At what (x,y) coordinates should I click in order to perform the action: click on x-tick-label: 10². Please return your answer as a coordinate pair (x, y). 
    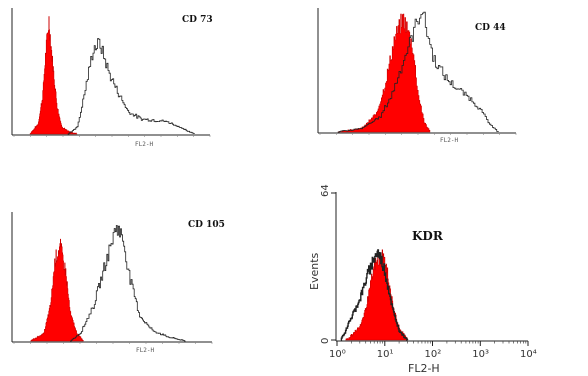
    Looking at the image, I should click on (433, 354).